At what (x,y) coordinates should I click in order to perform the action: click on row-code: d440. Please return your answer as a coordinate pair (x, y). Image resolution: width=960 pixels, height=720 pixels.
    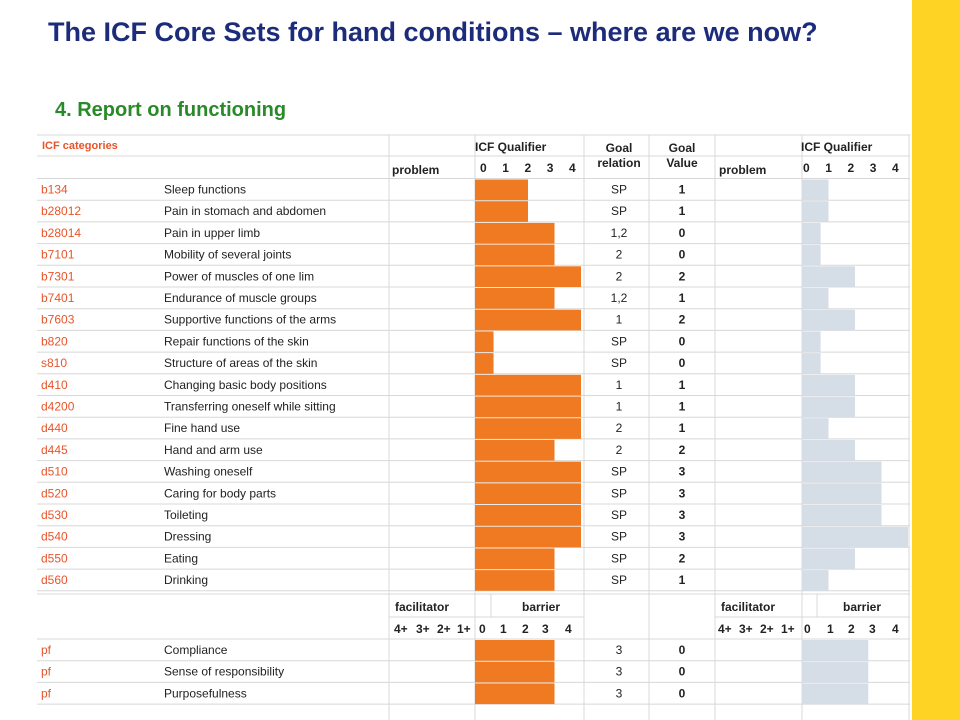
    Looking at the image, I should click on (54, 428).